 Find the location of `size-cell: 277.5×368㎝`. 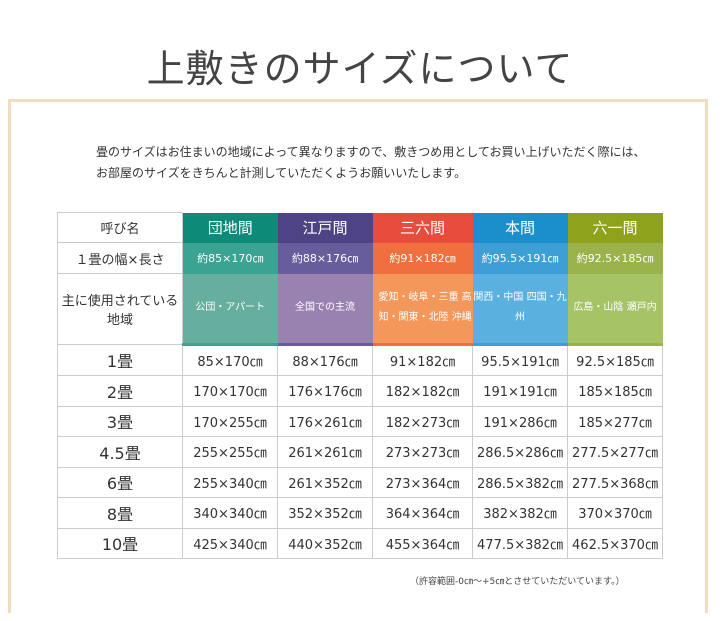

size-cell: 277.5×368㎝ is located at coordinates (615, 482).